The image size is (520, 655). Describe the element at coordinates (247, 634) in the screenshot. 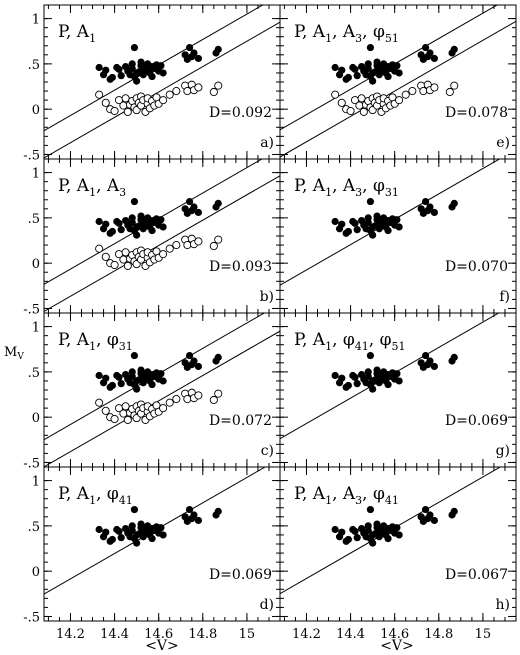

I see `x-tick-label: 15` at that location.